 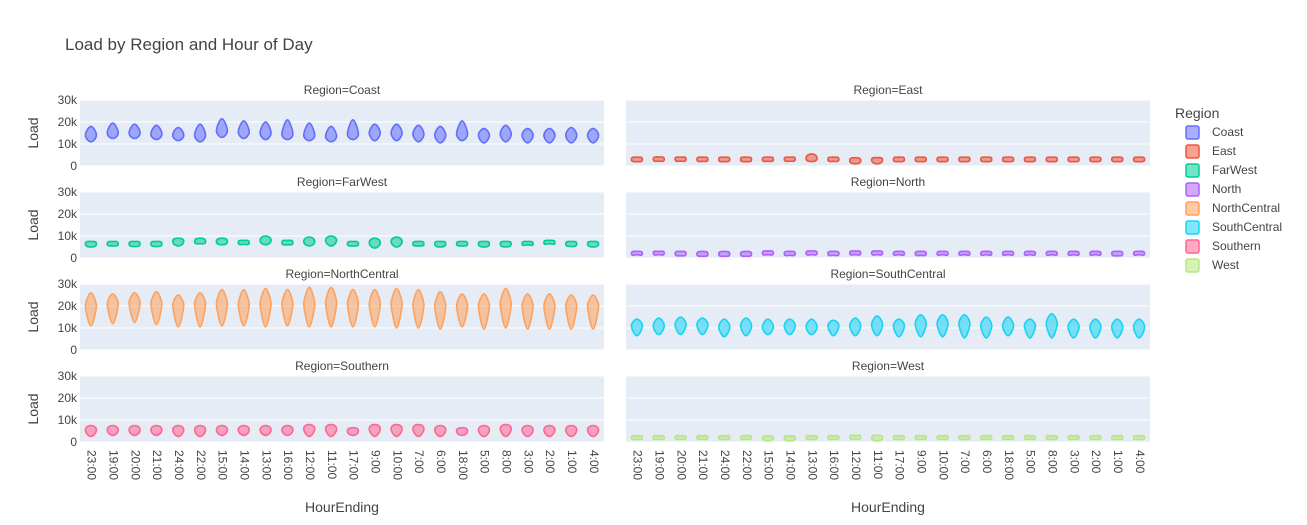 I want to click on x-tick-label: 23:00, so click(x=92, y=465).